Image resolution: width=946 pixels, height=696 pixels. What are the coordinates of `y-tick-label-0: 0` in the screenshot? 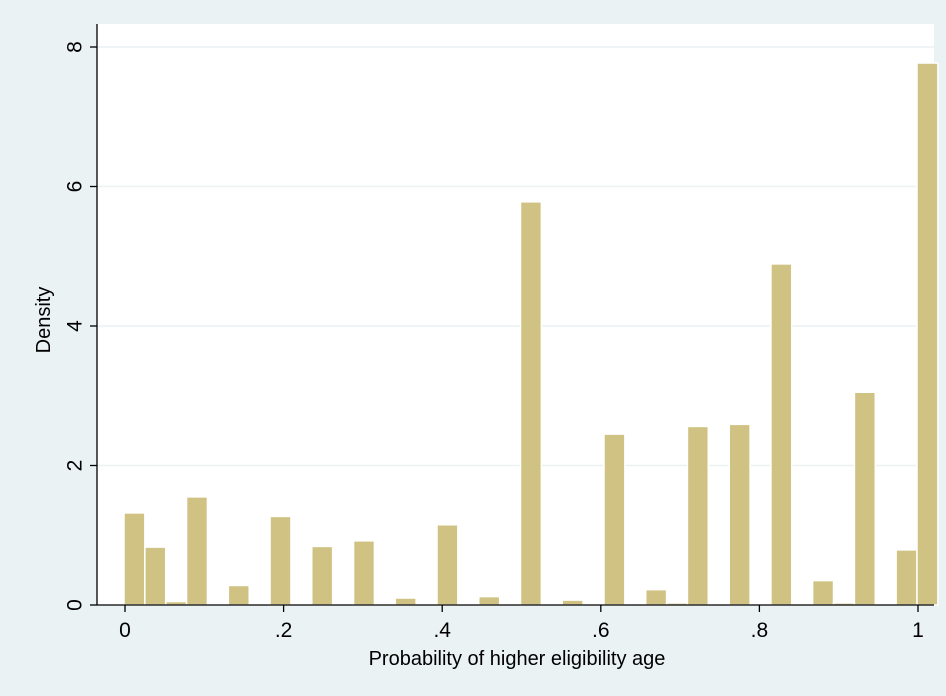 It's located at (75, 605).